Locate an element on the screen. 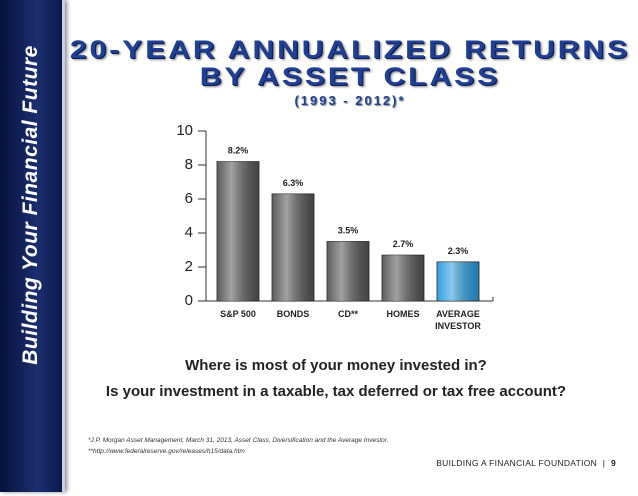 The image size is (638, 496). x-tick-label: BONDS is located at coordinates (293, 314).